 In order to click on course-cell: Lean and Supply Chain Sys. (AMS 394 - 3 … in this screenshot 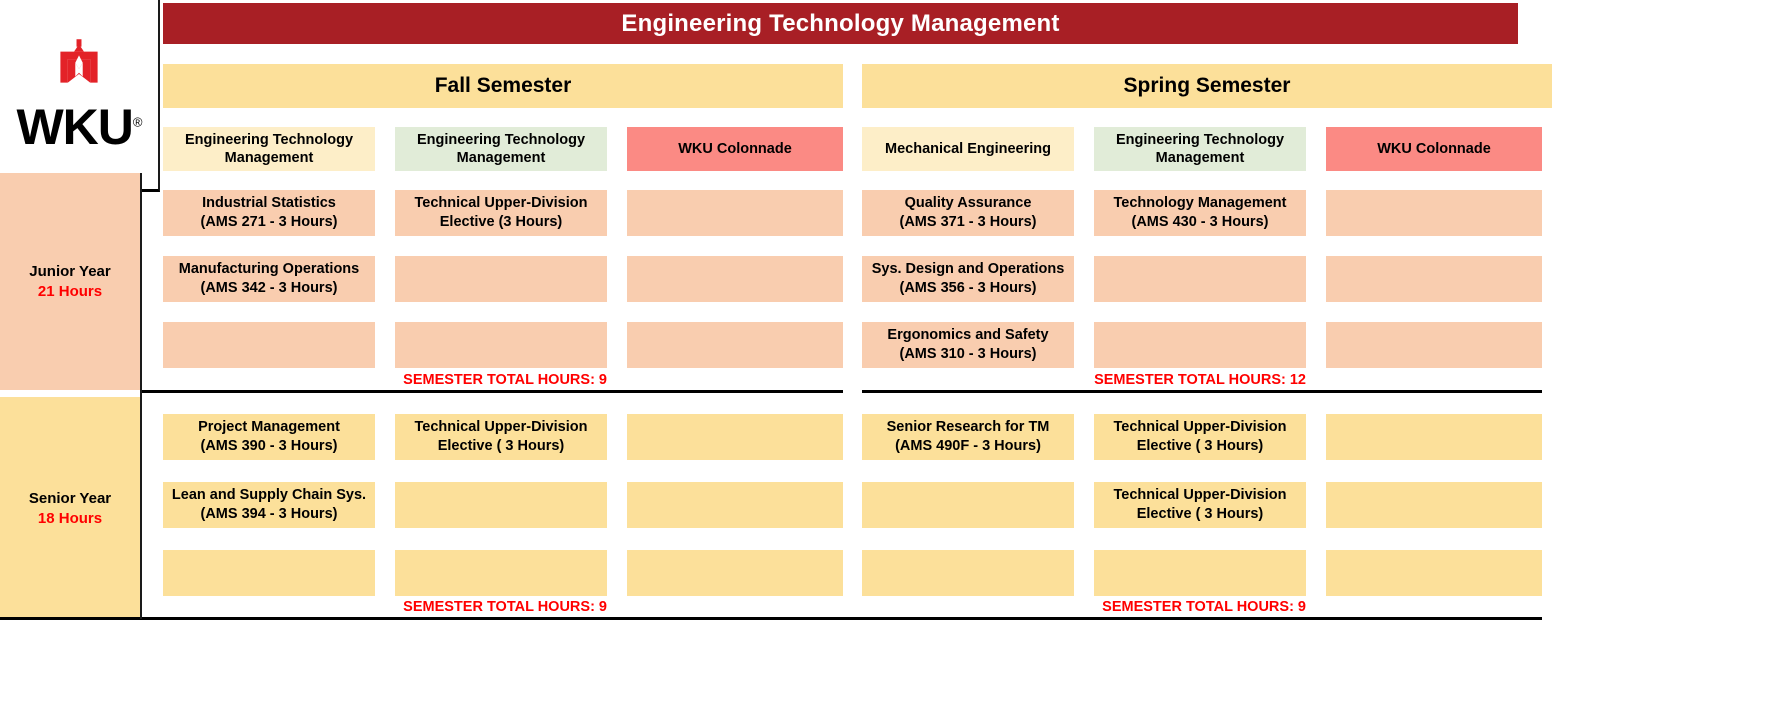, I will do `click(269, 505)`.